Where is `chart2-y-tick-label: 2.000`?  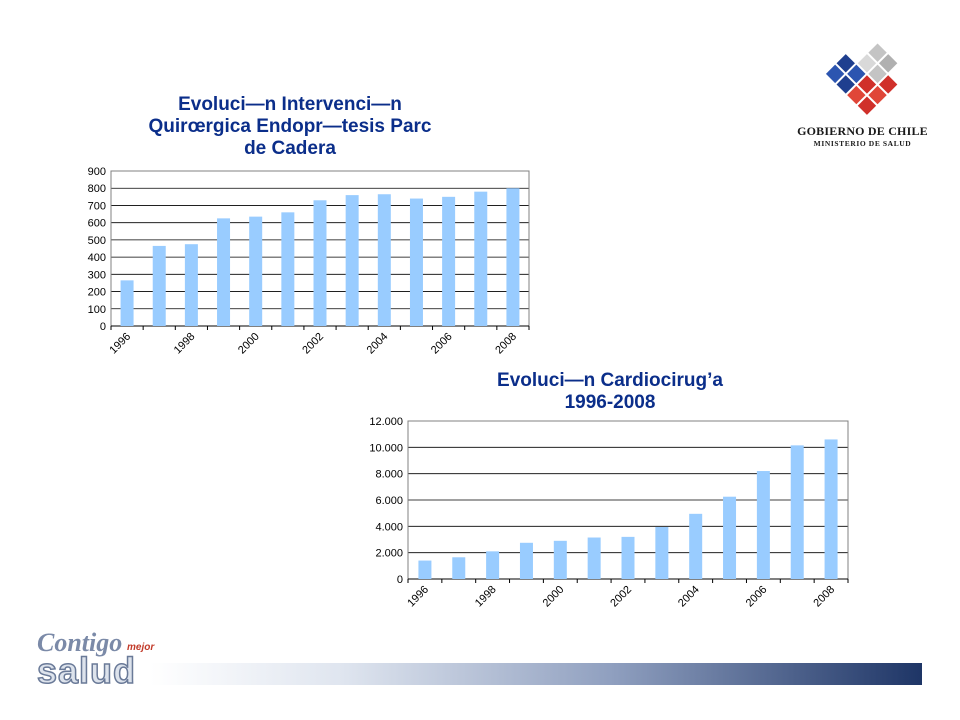 chart2-y-tick-label: 2.000 is located at coordinates (389, 554).